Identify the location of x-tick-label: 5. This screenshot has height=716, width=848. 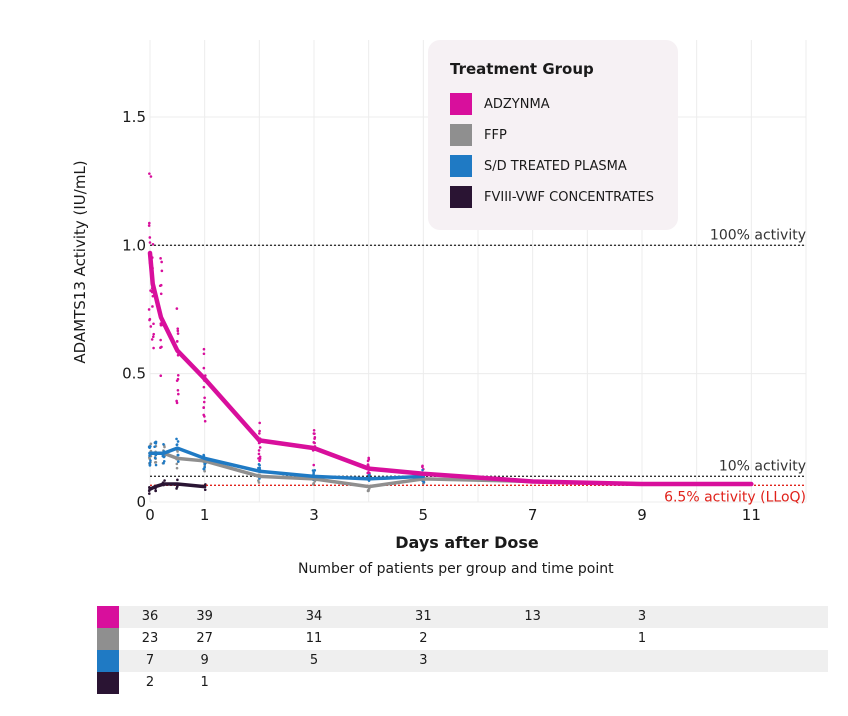
(424, 515).